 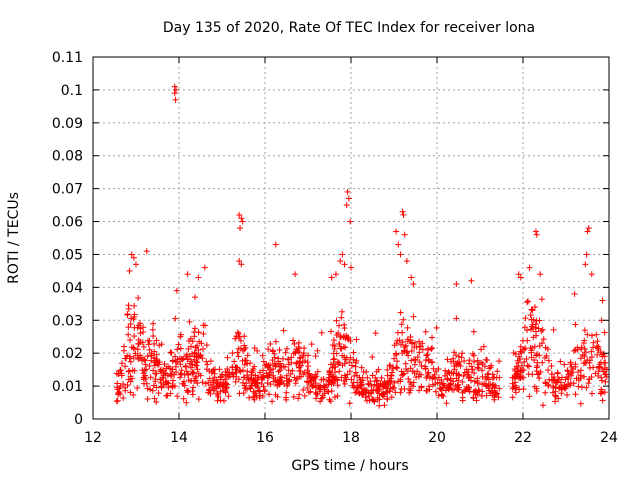 I want to click on y-tick-label: 0.03, so click(x=67, y=321).